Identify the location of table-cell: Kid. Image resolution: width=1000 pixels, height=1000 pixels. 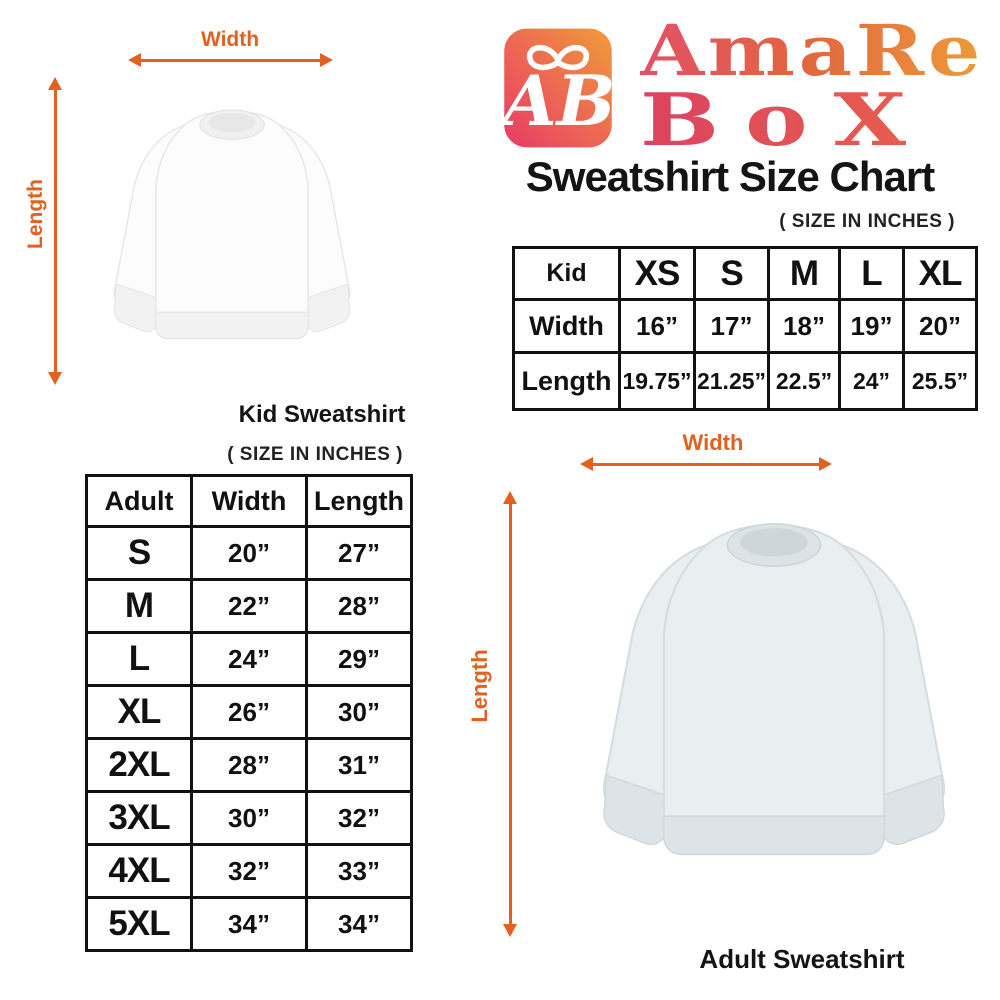
(566, 273).